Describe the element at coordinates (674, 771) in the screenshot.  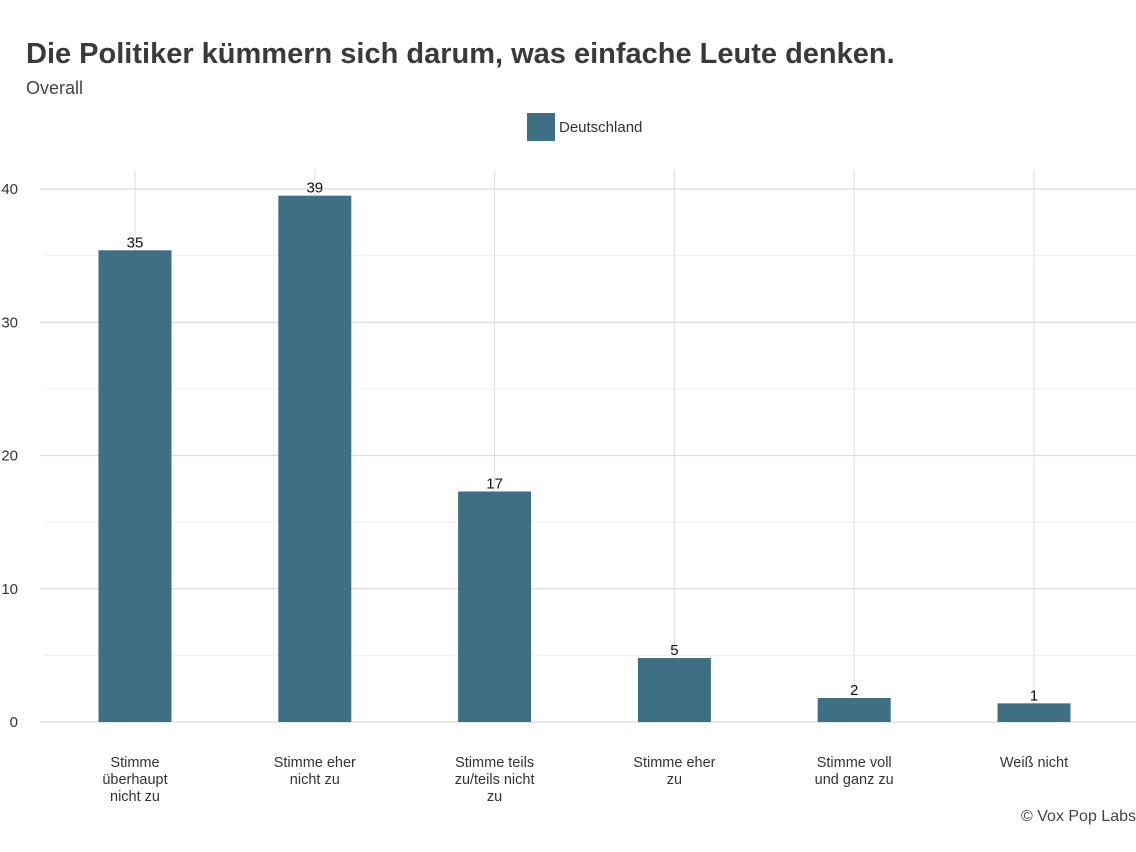
I see `x-tick-label: Stimme eher zu` at that location.